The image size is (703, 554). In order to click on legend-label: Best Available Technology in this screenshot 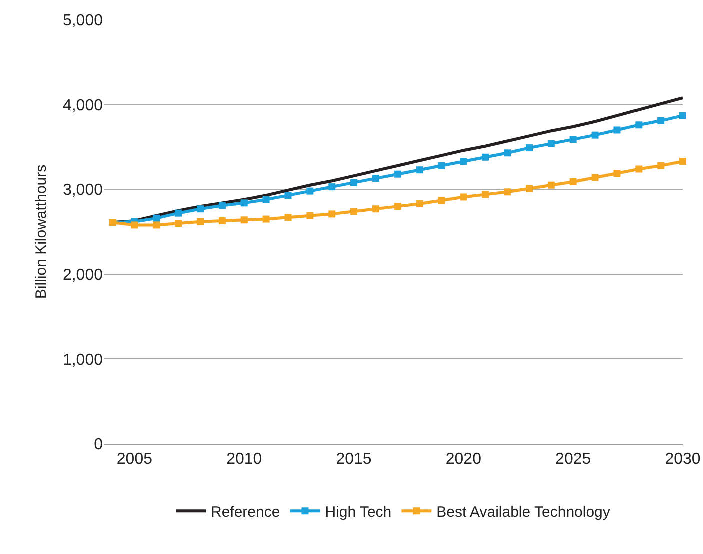, I will do `click(523, 512)`.